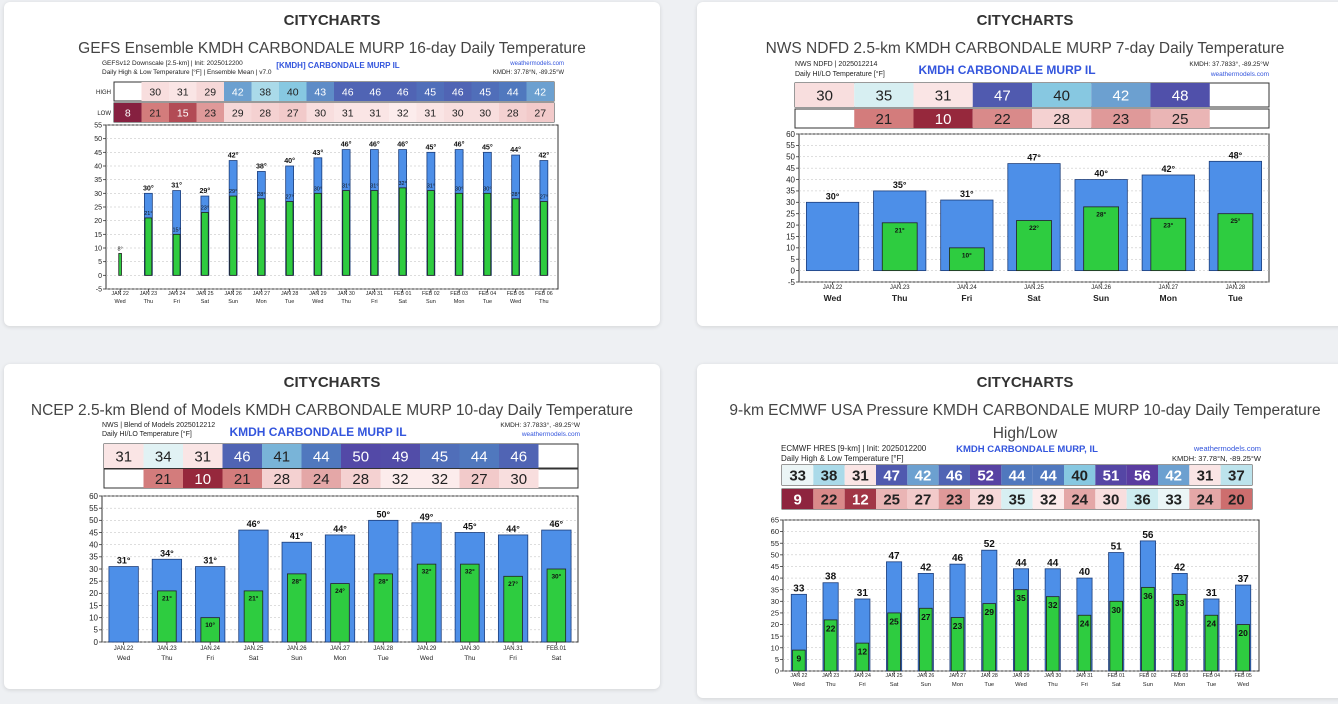  Describe the element at coordinates (183, 113) in the screenshot. I see `table-value-low: 15` at that location.